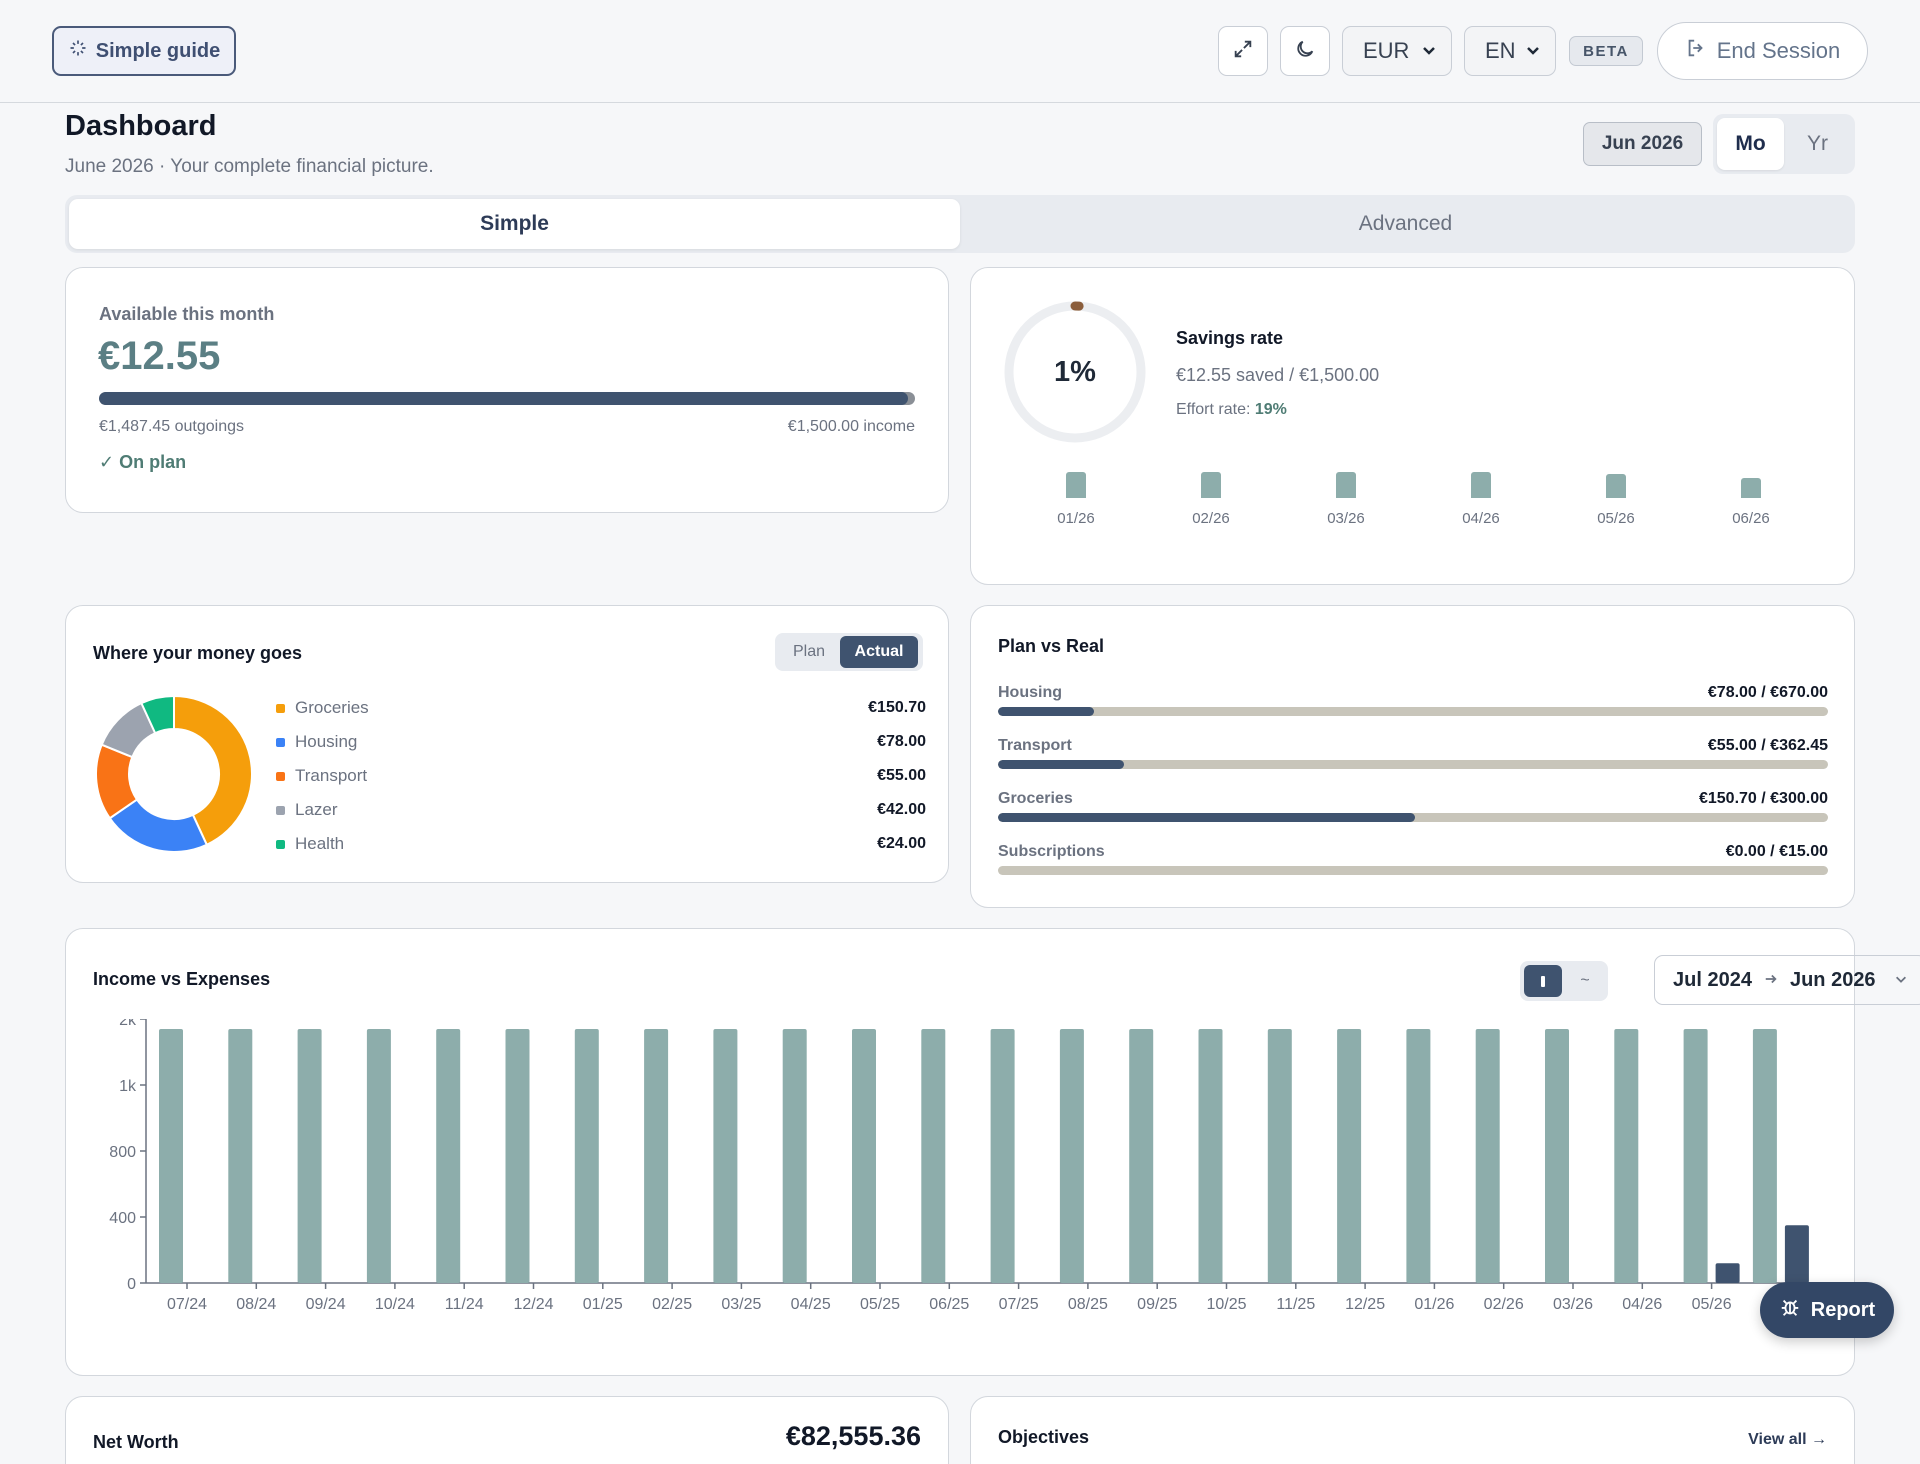  Describe the element at coordinates (1712, 979) in the screenshot. I see `range-start: Jul 2024` at that location.